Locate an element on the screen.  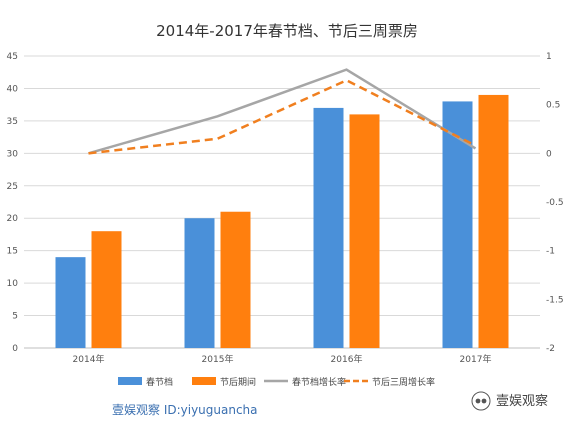
legend: 春节档 节后期间 春节档增长率 节后三周增长率 is located at coordinates (276, 382).